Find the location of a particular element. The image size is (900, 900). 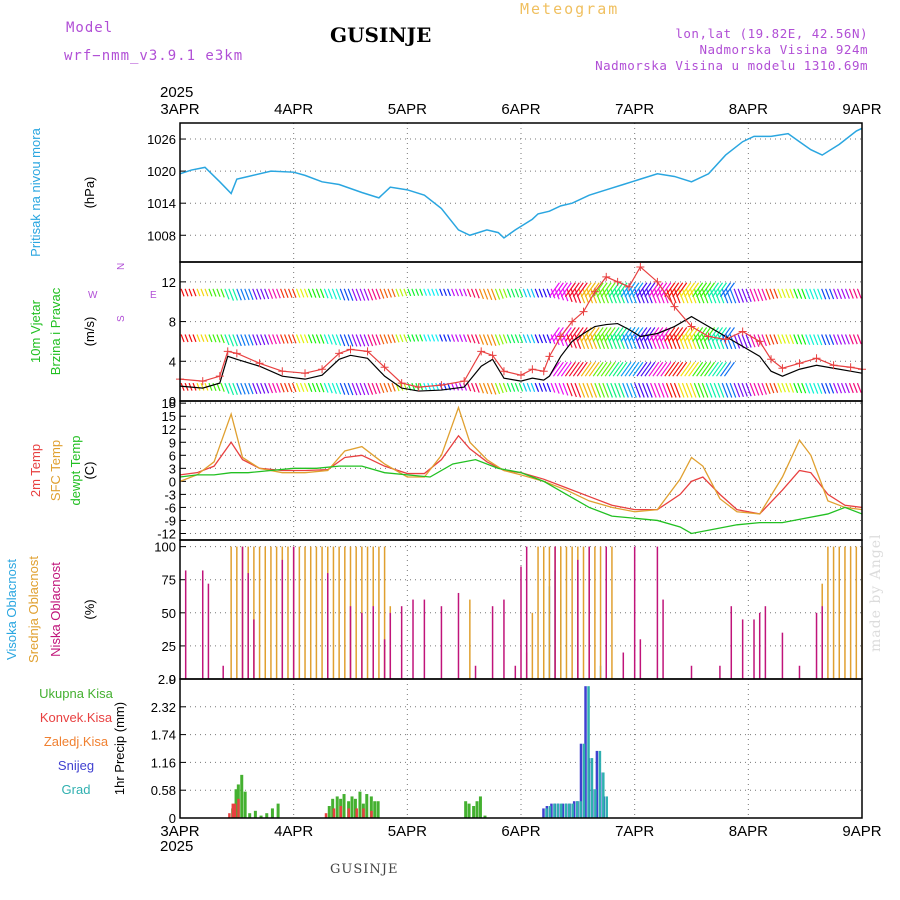

y-tick-label: 12 is located at coordinates (169, 429).